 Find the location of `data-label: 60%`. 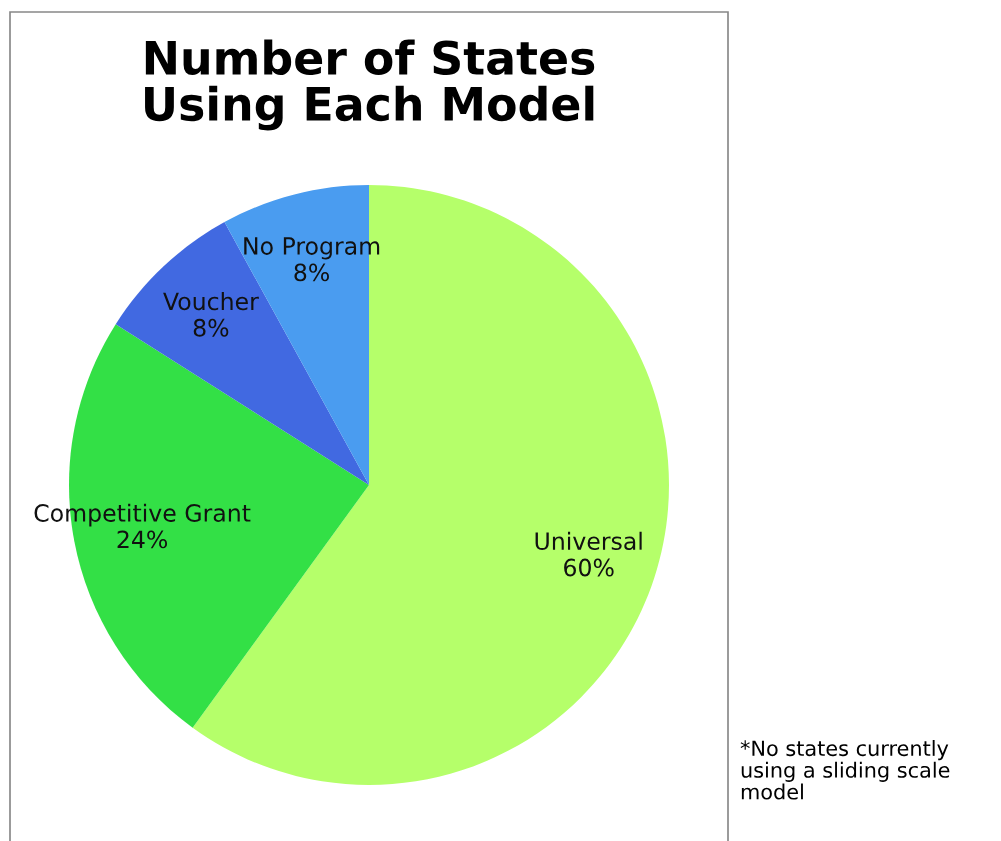

data-label: 60% is located at coordinates (589, 567).